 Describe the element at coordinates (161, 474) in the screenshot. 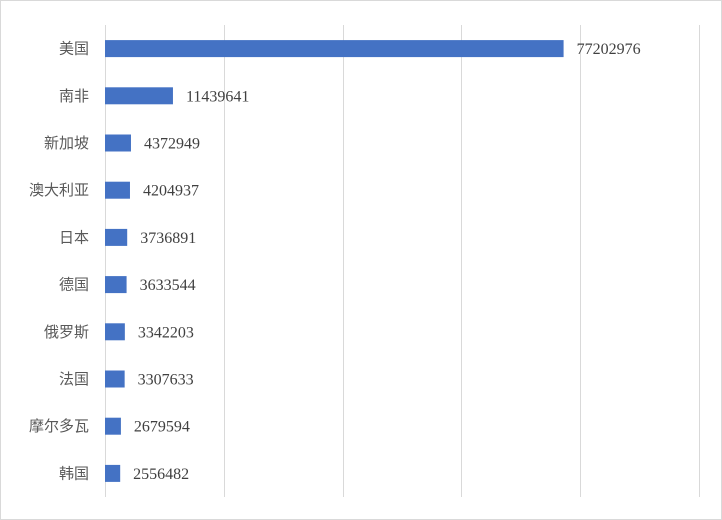

I see `data-label: 2556482` at that location.